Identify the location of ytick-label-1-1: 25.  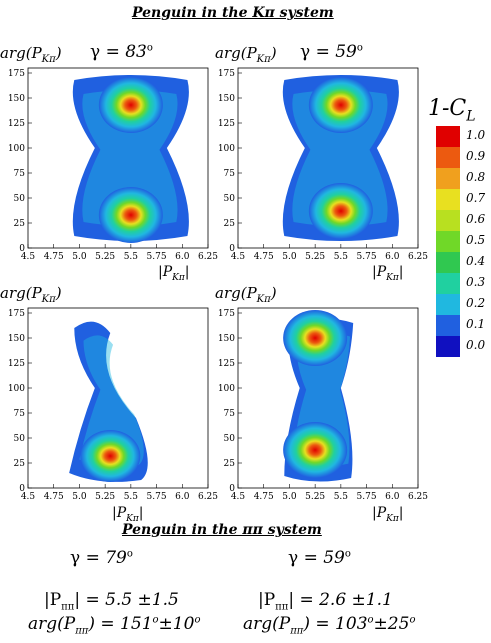
(20, 224).